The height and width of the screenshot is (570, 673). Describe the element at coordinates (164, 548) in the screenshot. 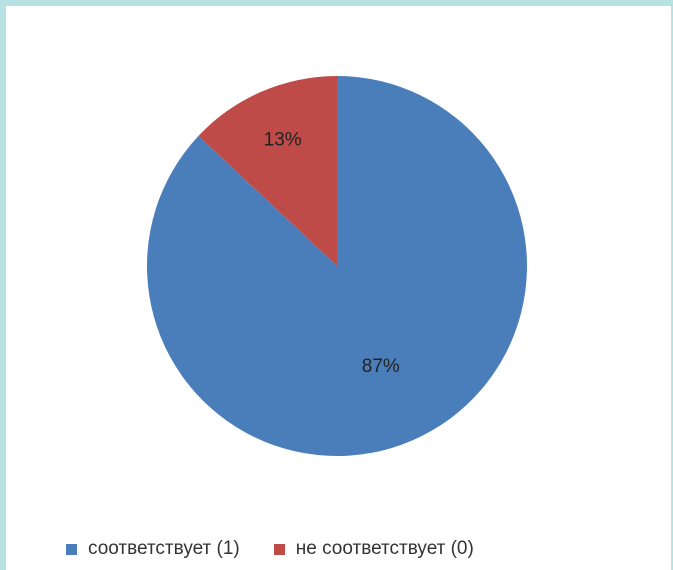

I see `legend-label-matches: соответствует (1)` at that location.